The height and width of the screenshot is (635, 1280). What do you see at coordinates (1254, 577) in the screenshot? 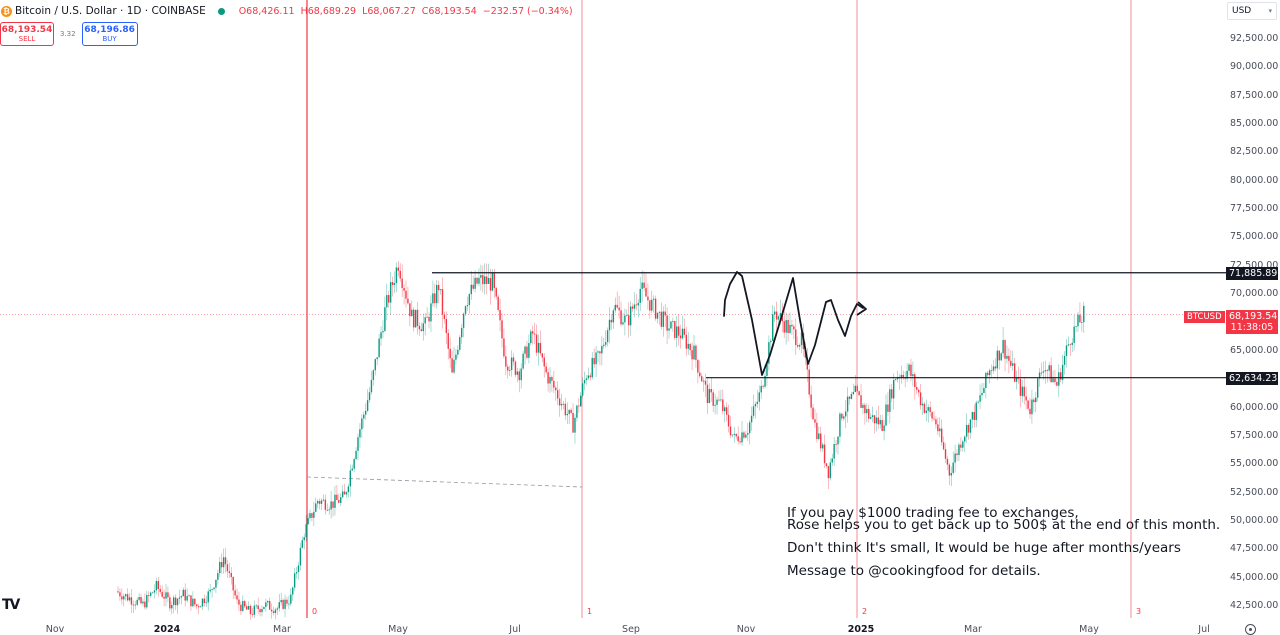
I see `price-axis-label: 45,000.00` at bounding box center [1254, 577].